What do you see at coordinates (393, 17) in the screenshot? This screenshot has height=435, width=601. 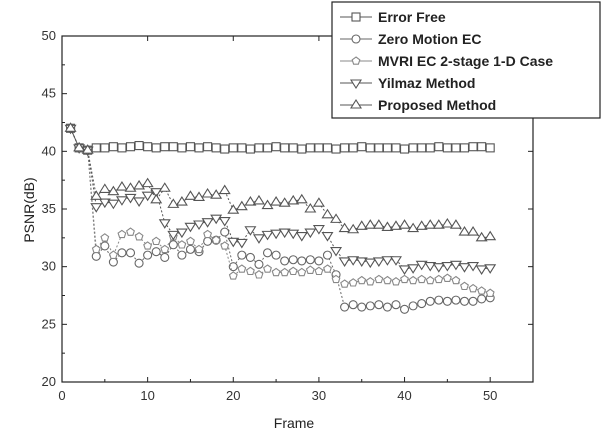 I see `legend-item: Error Free` at bounding box center [393, 17].